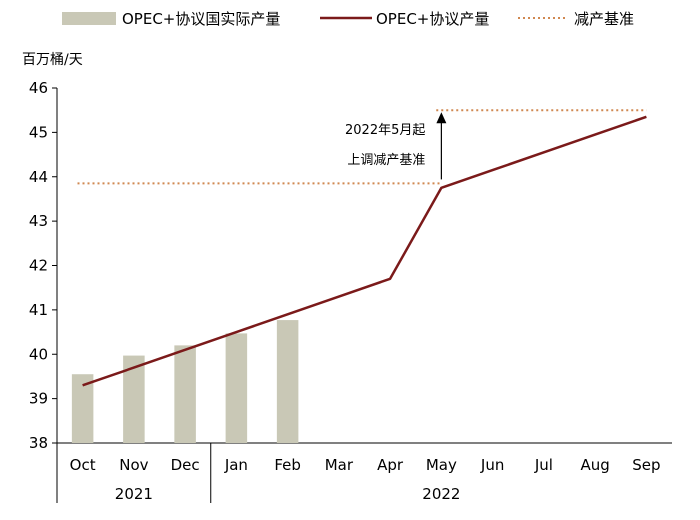 The width and height of the screenshot is (700, 520). What do you see at coordinates (441, 494) in the screenshot?
I see `year-group-label: 2022` at bounding box center [441, 494].